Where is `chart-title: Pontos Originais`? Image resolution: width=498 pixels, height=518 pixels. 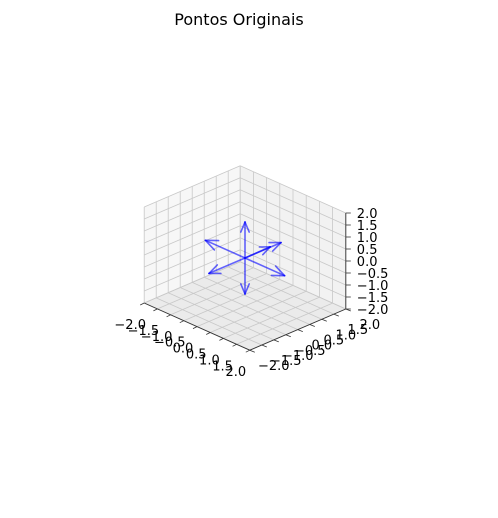
chart-title: Pontos Originais is located at coordinates (238, 19).